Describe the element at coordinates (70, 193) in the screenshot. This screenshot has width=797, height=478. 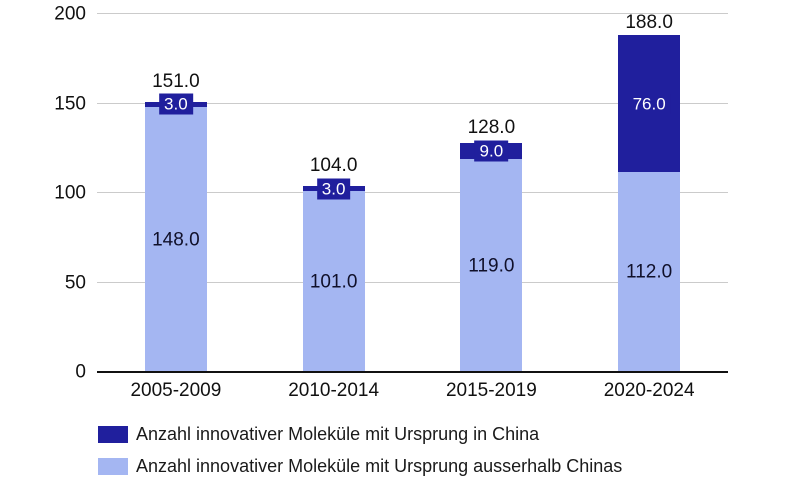
I see `y-tick-label: 100` at that location.